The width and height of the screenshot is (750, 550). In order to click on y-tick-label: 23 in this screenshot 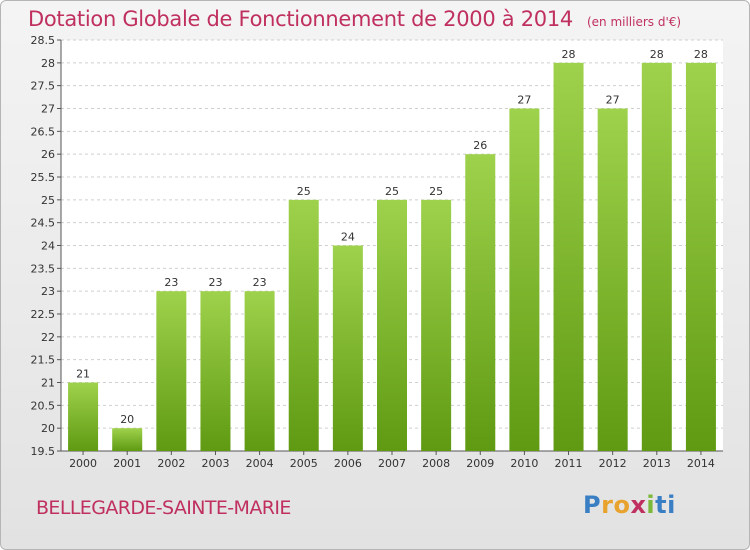, I will do `click(48, 291)`.